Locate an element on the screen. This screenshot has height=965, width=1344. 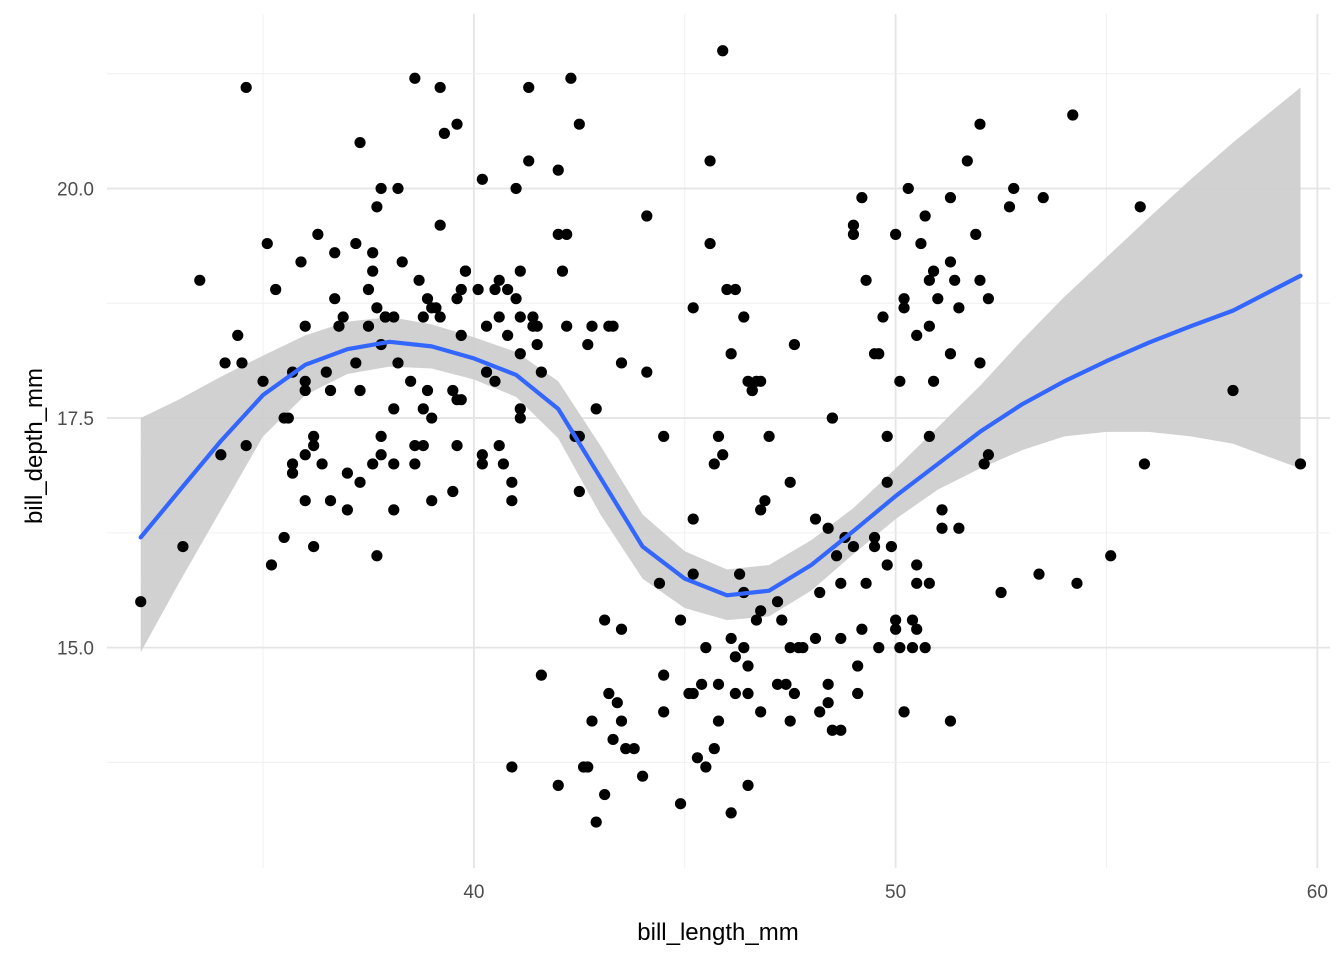
x-tick-label: 60 is located at coordinates (1317, 892).